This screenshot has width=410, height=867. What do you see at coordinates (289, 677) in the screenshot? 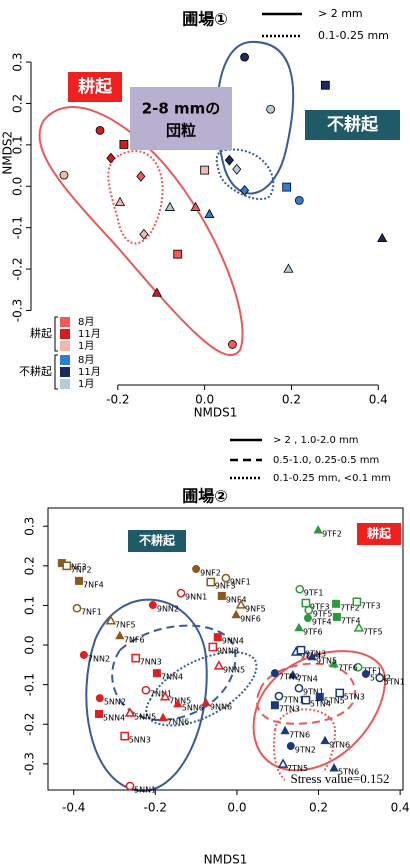
I see `point-label: 7TN2` at bounding box center [289, 677].